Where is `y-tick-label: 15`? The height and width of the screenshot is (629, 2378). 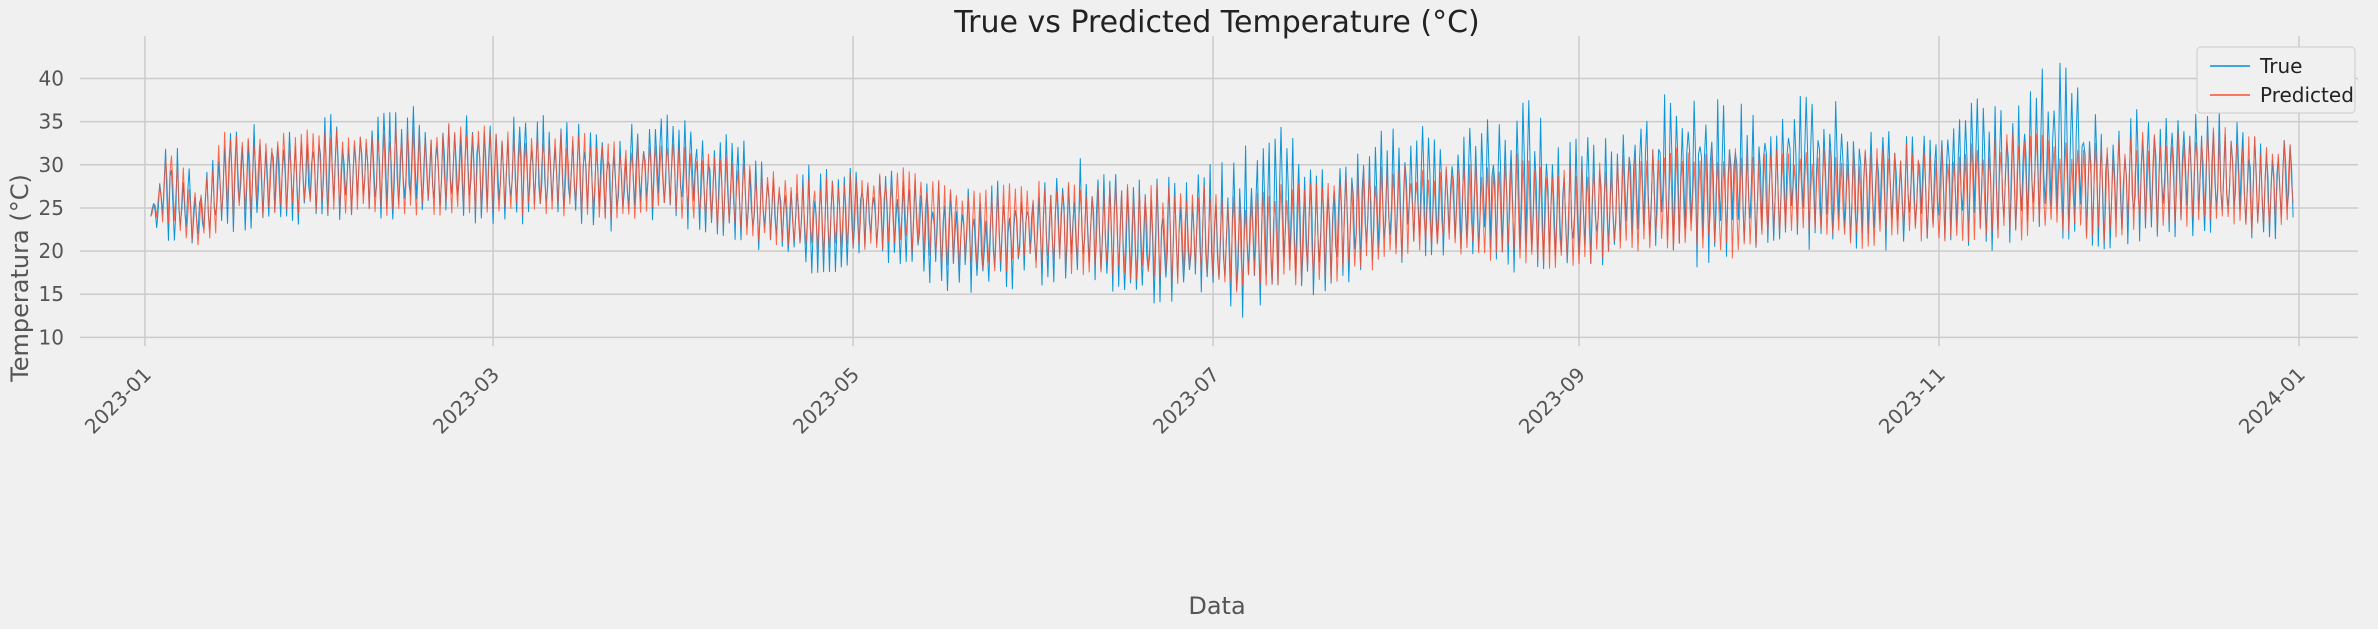
y-tick-label: 15 is located at coordinates (51, 294).